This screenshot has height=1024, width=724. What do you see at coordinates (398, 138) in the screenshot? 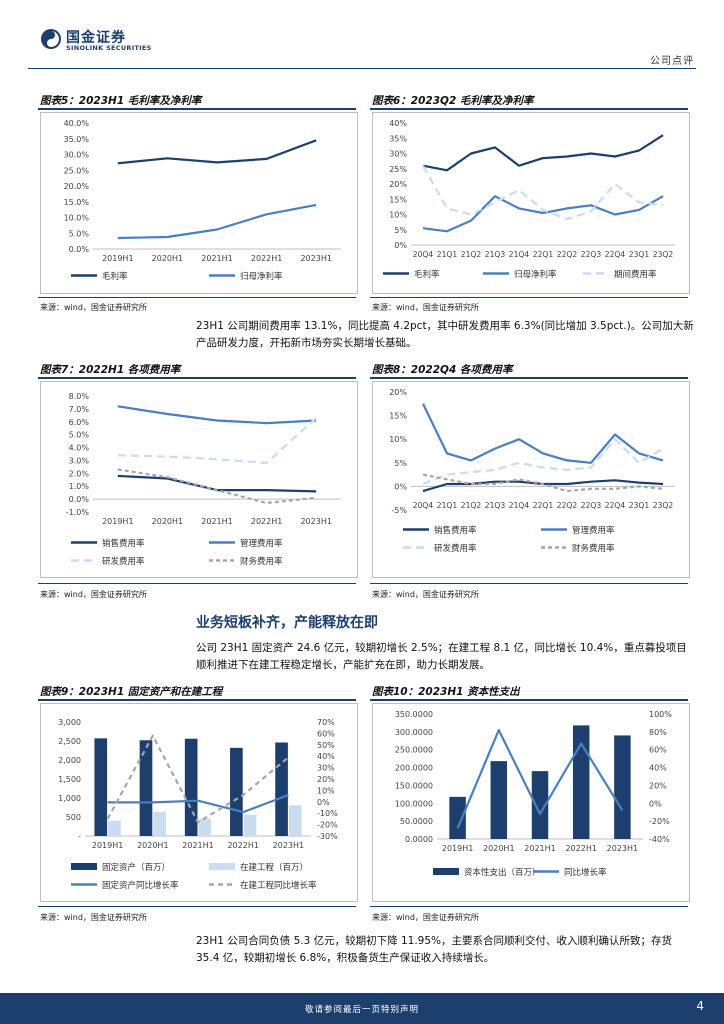
I see `fig6-ytick-label: 35%` at bounding box center [398, 138].